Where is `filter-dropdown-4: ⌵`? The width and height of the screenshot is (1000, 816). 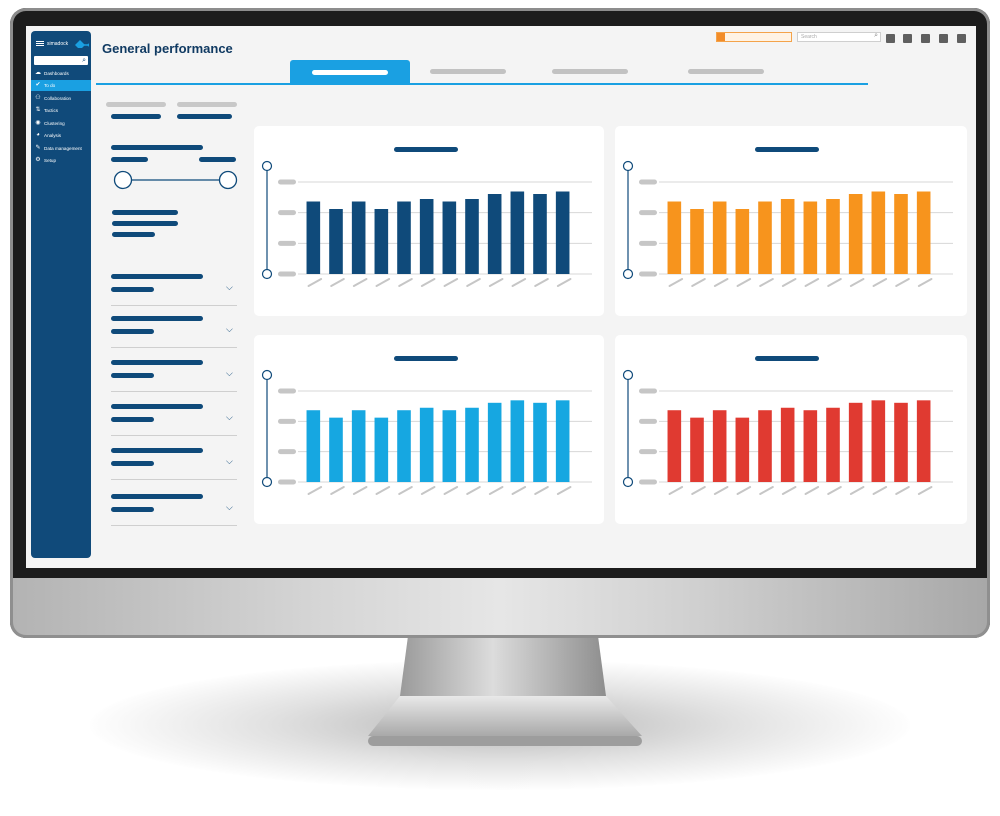
filter-dropdown-4: ⌵ is located at coordinates (174, 421).